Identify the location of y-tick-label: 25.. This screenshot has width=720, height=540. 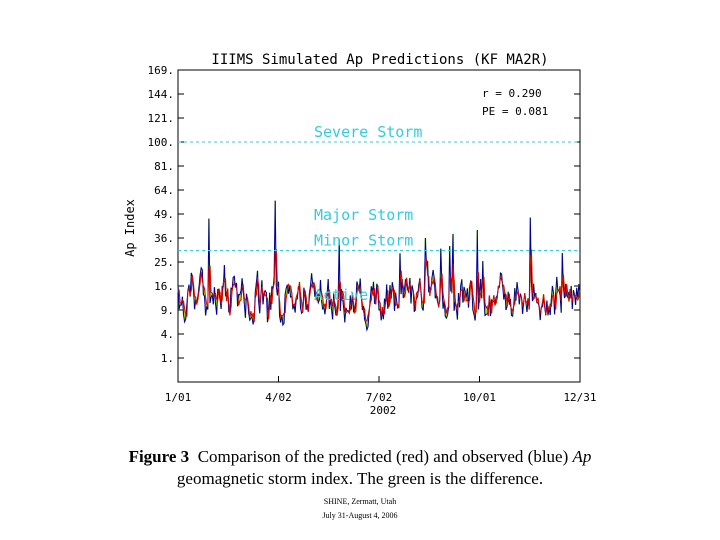
(164, 262).